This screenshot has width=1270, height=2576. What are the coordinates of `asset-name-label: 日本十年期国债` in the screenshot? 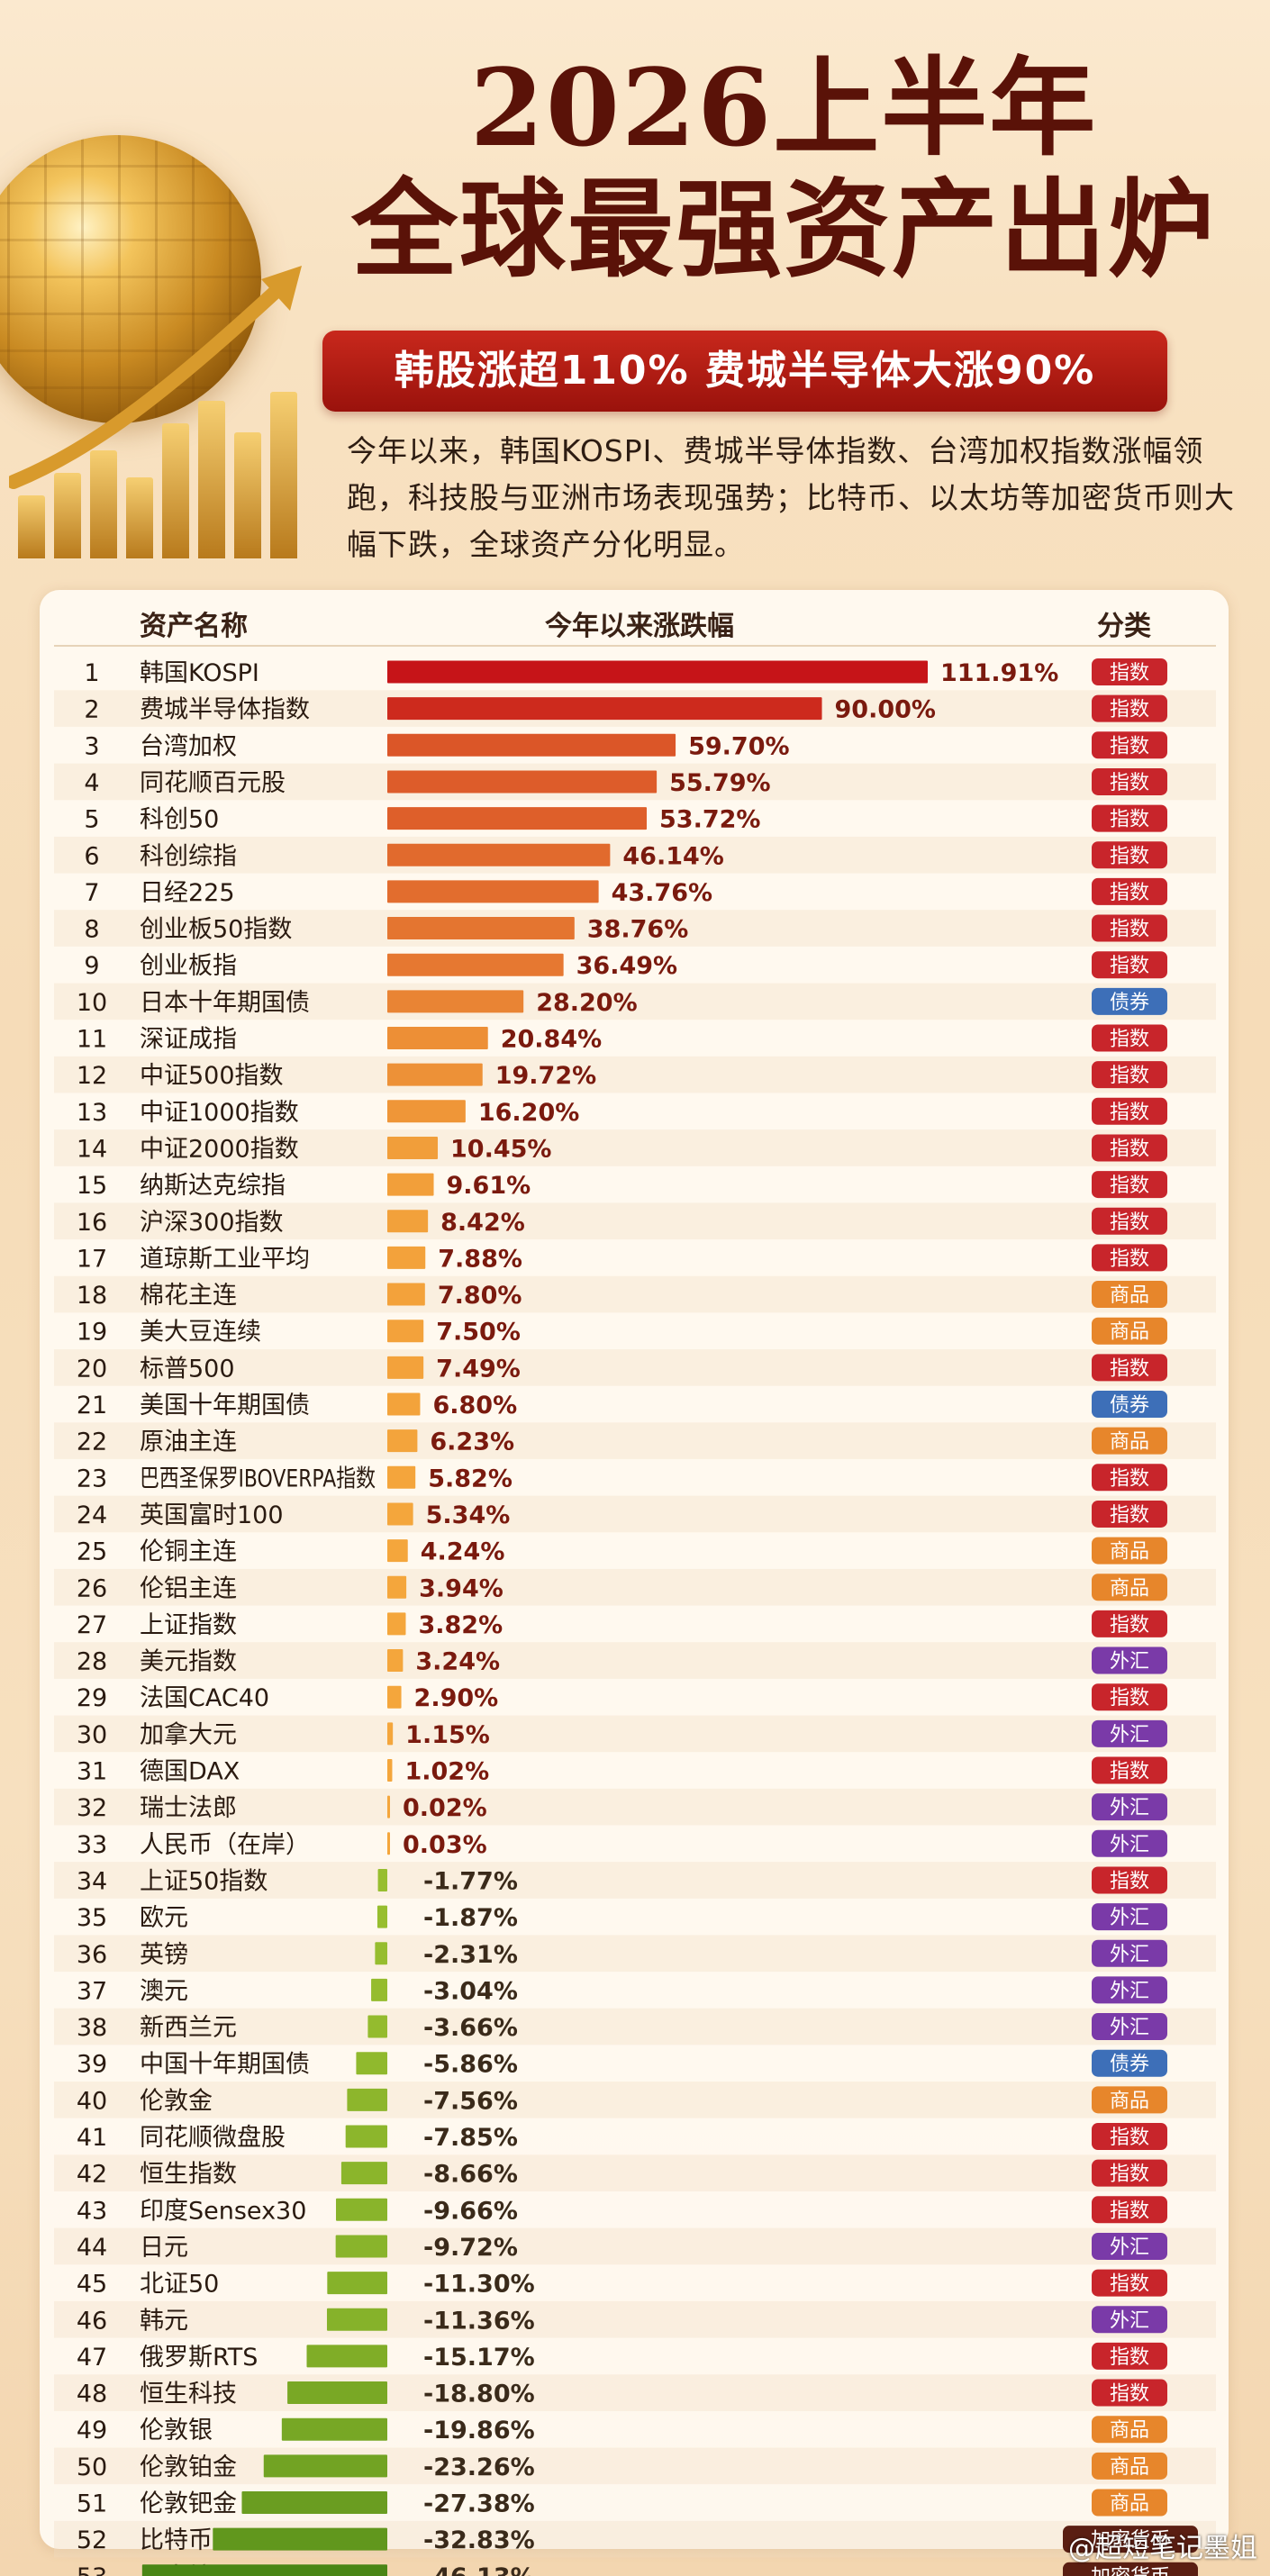 It's located at (225, 1003).